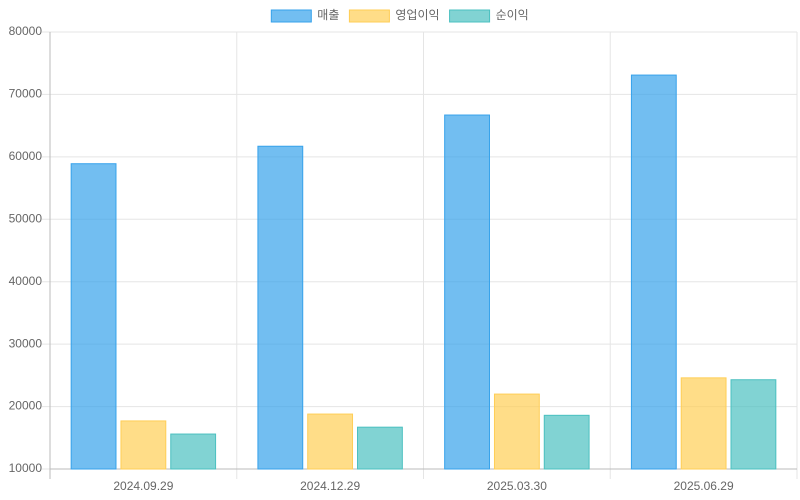 Image resolution: width=800 pixels, height=500 pixels. I want to click on y-tick-label: 50000, so click(26, 218).